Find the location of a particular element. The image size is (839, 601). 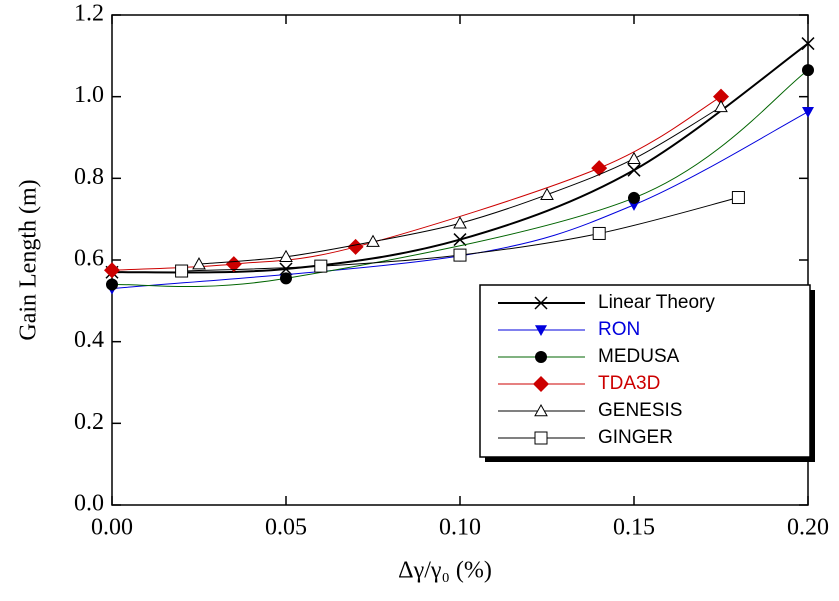

legend-label: MEDUSA is located at coordinates (639, 356).